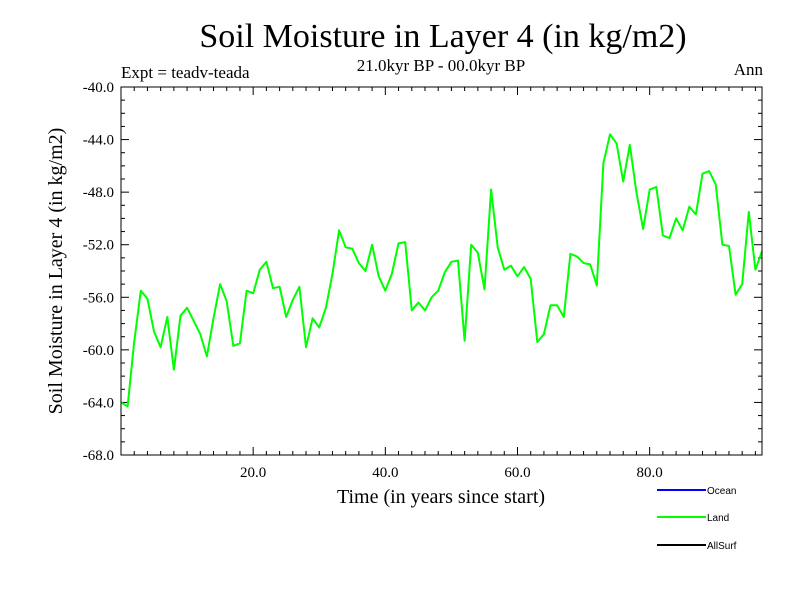 The height and width of the screenshot is (600, 800). Describe the element at coordinates (722, 546) in the screenshot. I see `legend-label-allsurf: AllSurf` at that location.